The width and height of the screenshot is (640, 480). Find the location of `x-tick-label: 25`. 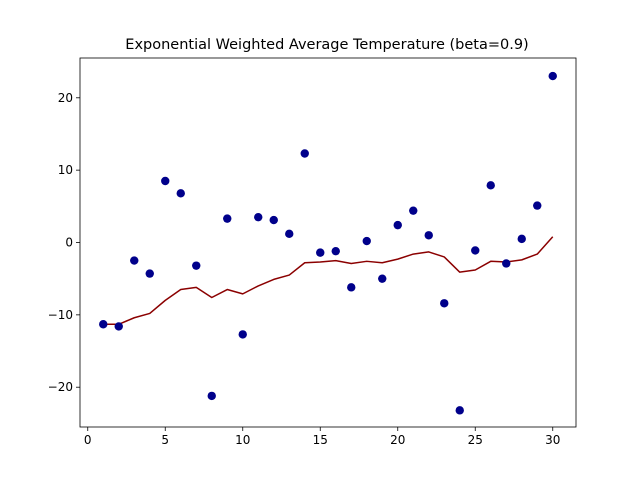

x-tick-label: 25 is located at coordinates (475, 440).